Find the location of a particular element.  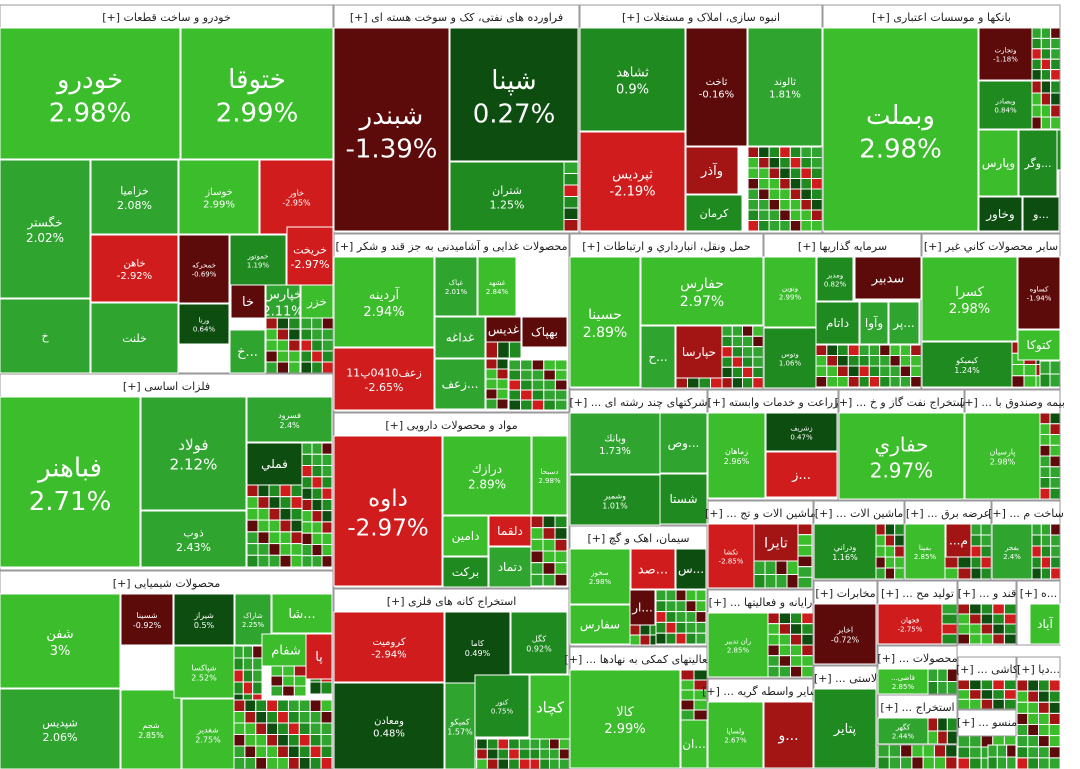

stock-tile: وتجارت-1.18% is located at coordinates (1005, 54).